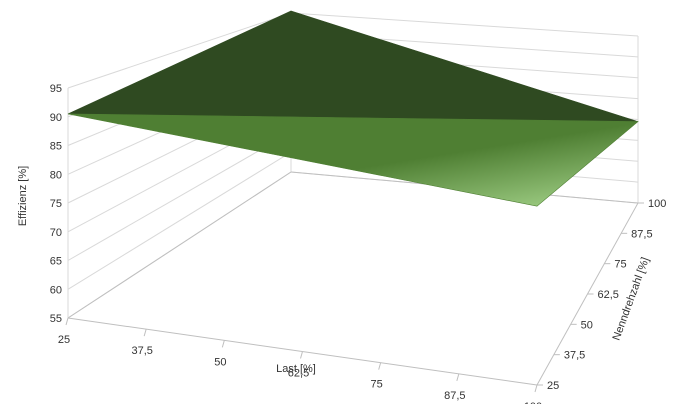 The width and height of the screenshot is (689, 404). What do you see at coordinates (553, 386) in the screenshot?
I see `y-tick-label: 25` at bounding box center [553, 386].